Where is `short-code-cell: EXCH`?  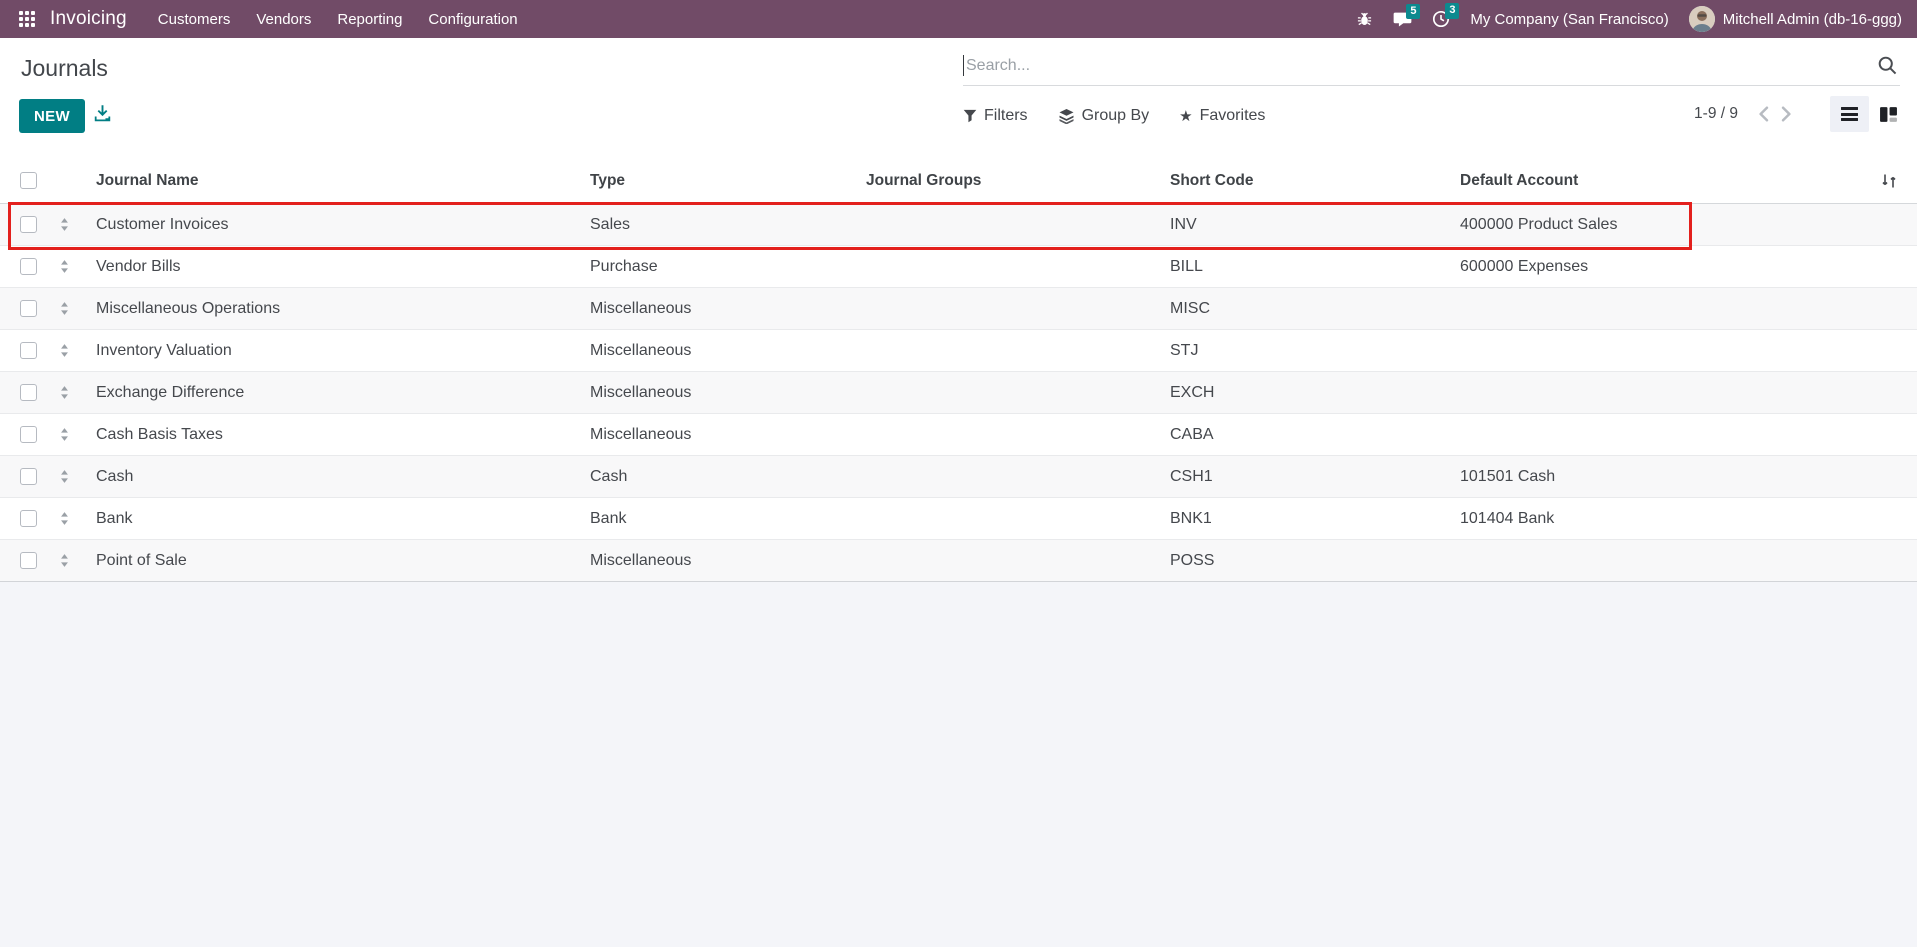
short-code-cell: EXCH is located at coordinates (1192, 392).